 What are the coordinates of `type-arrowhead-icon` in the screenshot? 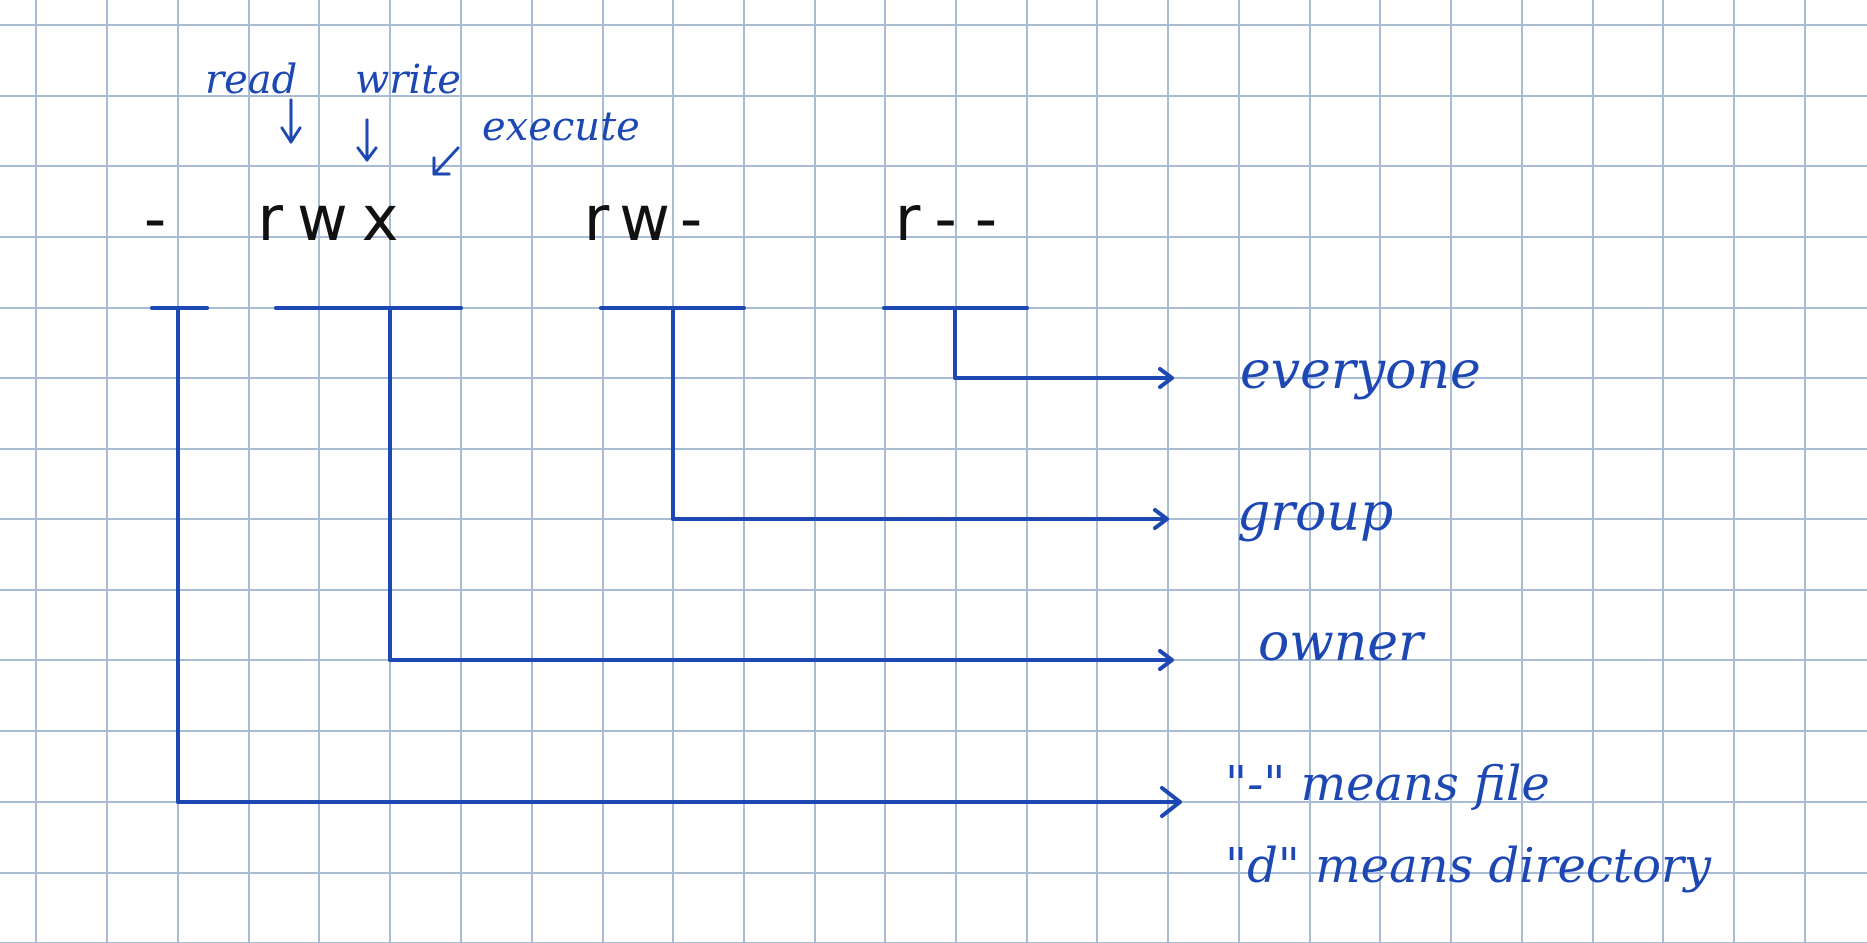 It's located at (1171, 802).